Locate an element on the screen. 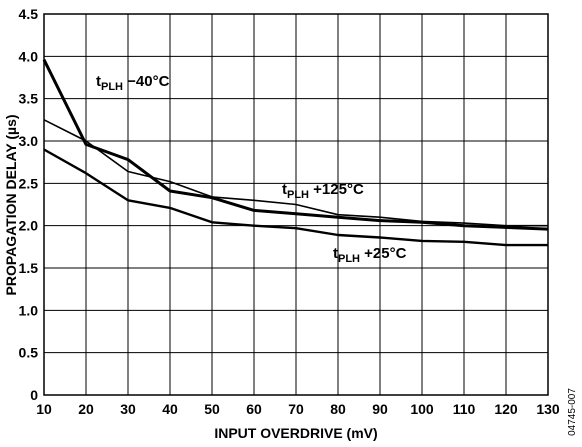 This screenshot has height=447, width=582. x-tick-label: 100 is located at coordinates (422, 409).